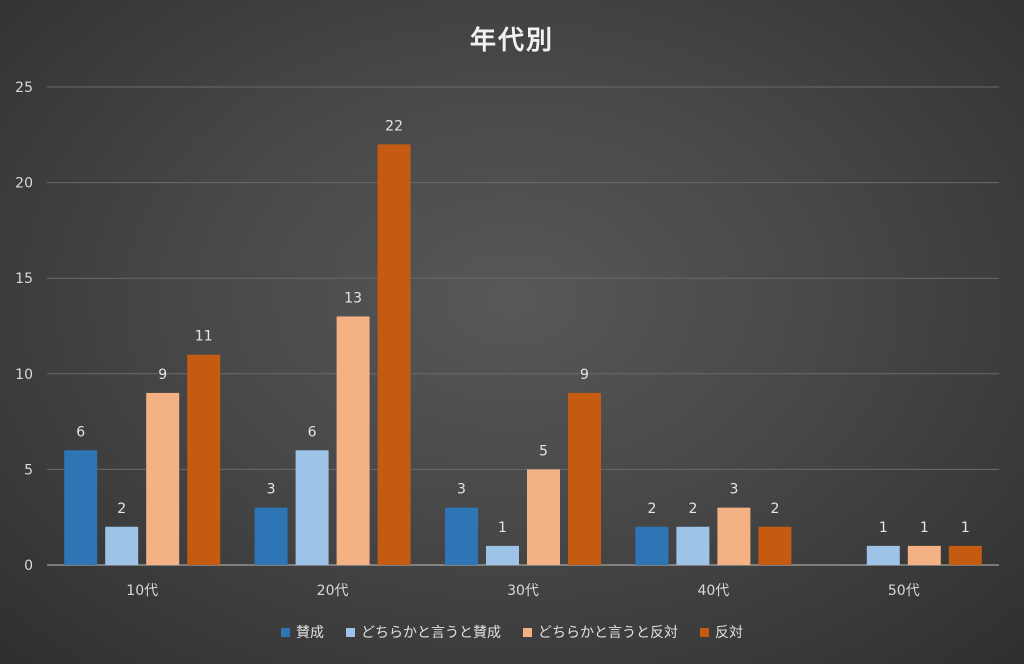  Describe the element at coordinates (28, 470) in the screenshot. I see `y-tick-label: 5` at that location.